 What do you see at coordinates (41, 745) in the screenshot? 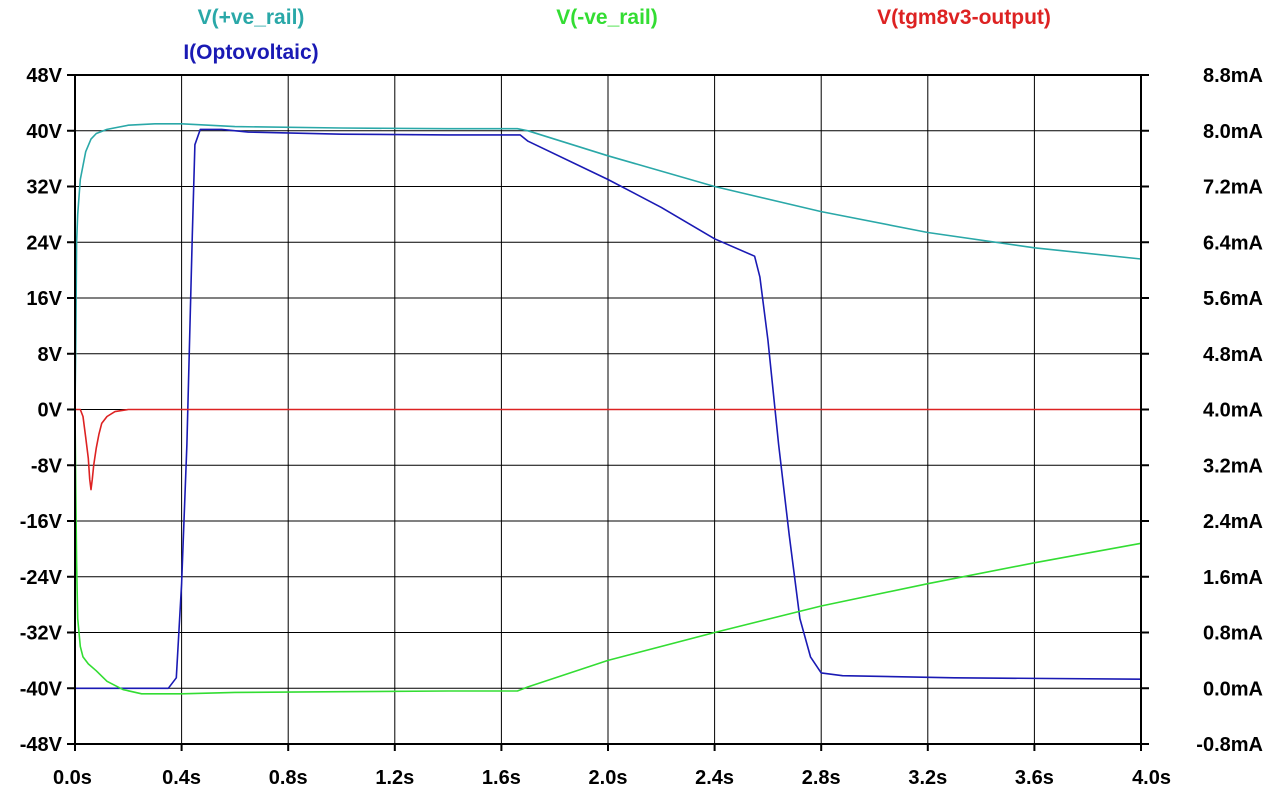
I see `y-left-tick-label: -48V` at bounding box center [41, 745].